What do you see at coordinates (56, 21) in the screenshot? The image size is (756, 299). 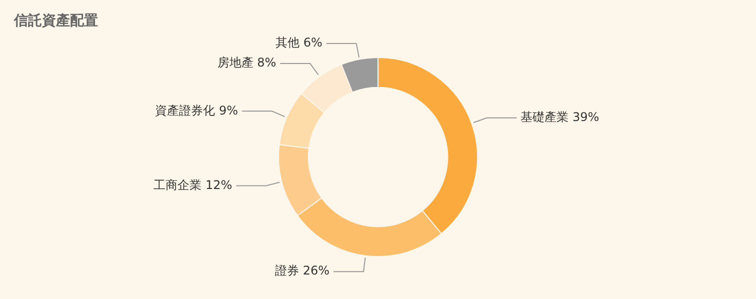 I see `chart-title: 信託資產配置` at bounding box center [56, 21].